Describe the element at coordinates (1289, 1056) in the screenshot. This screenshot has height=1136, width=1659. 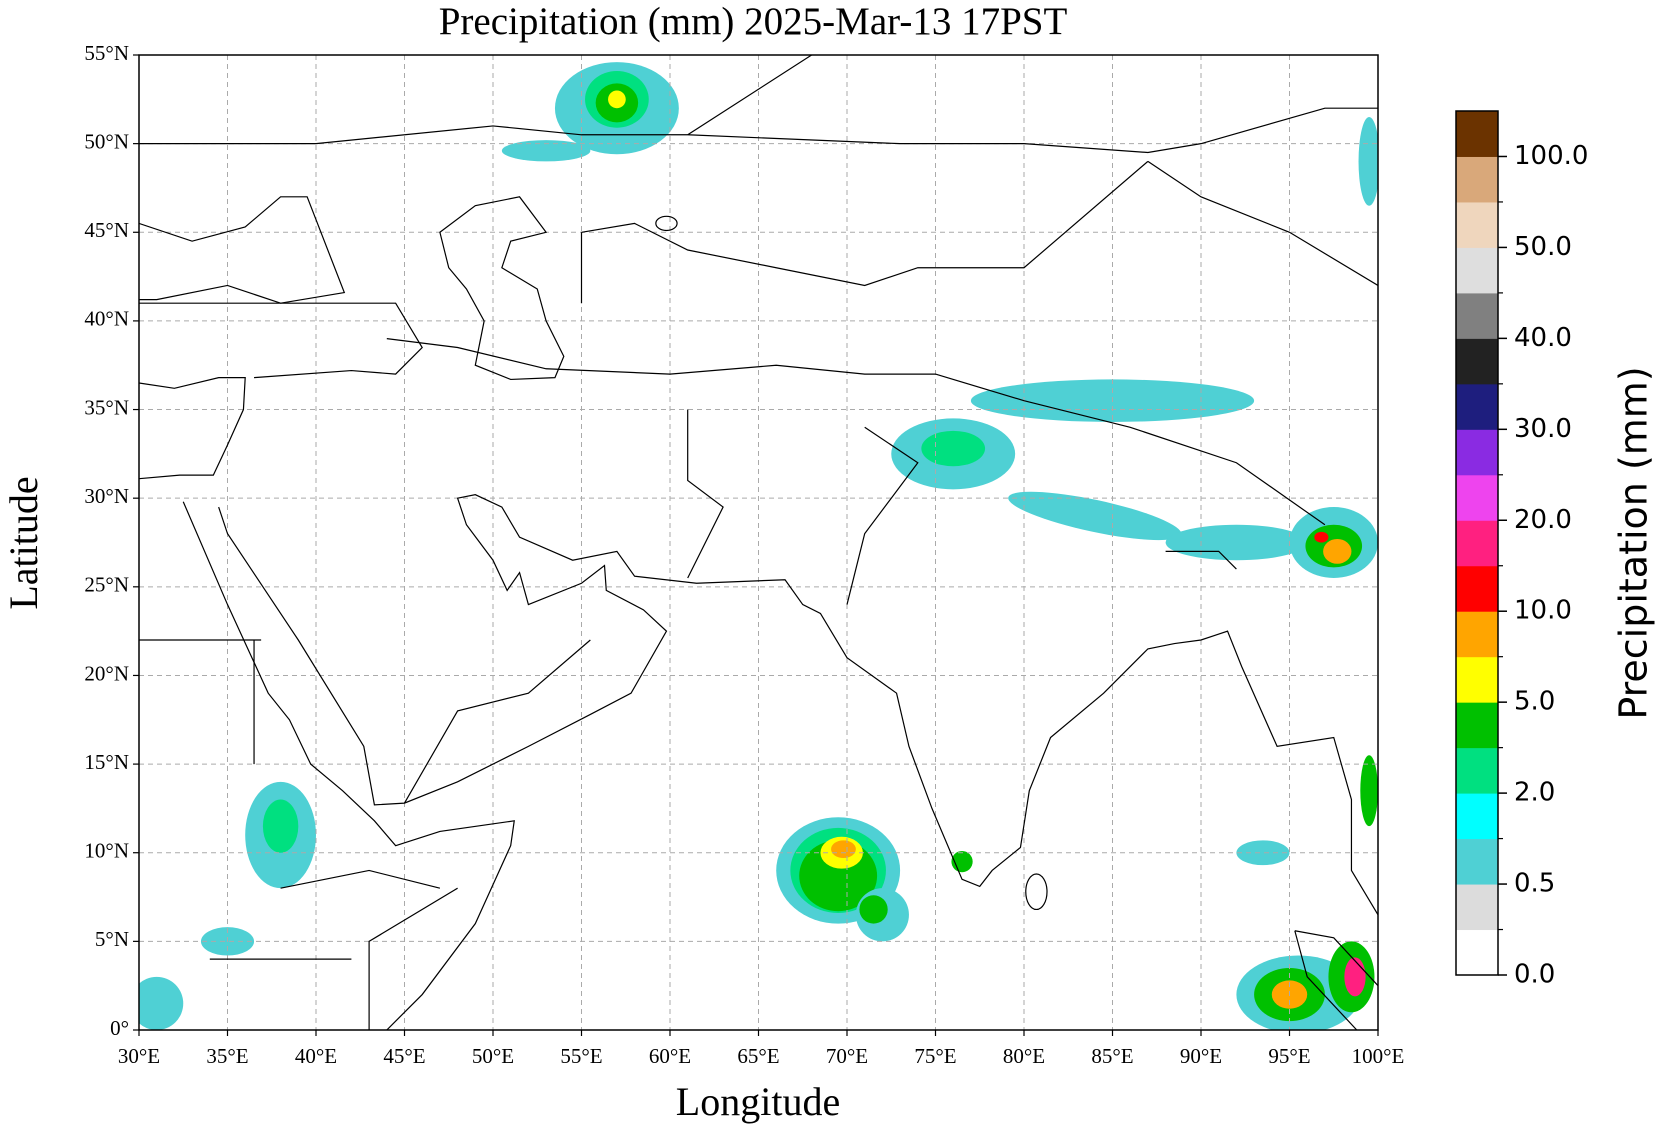
I see `x-tick-label: 95°E` at that location.